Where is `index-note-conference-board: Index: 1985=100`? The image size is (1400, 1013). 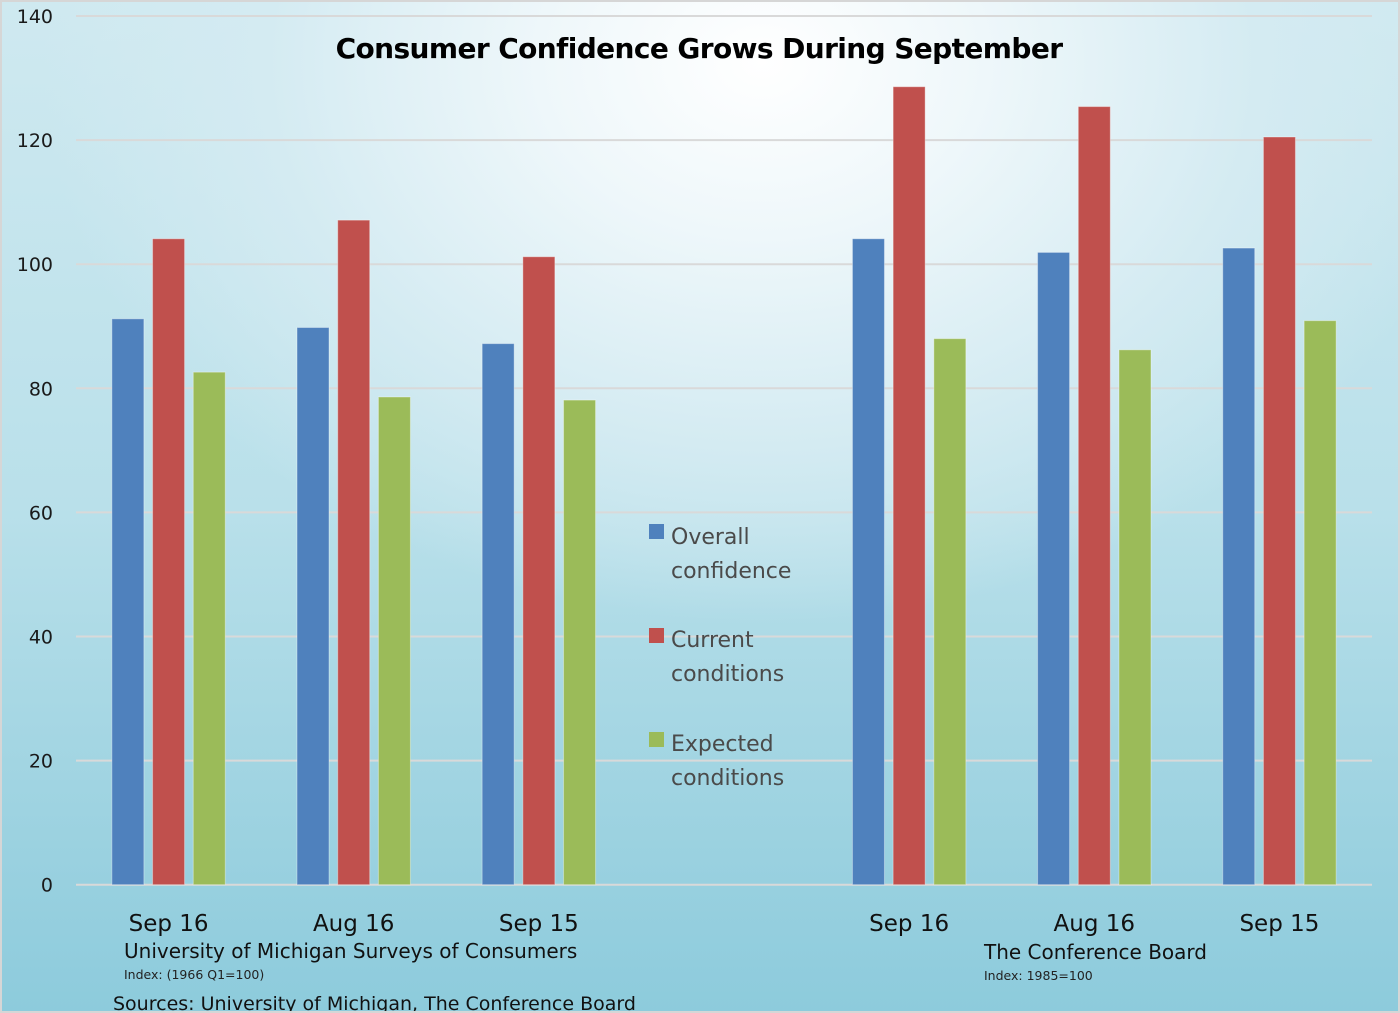 index-note-conference-board: Index: 1985=100 is located at coordinates (1038, 975).